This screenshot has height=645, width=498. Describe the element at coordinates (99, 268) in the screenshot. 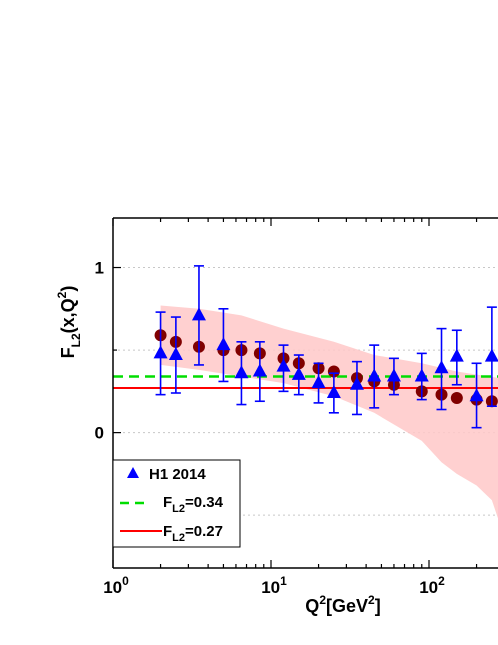

I see `y-tick-label: 1` at that location.